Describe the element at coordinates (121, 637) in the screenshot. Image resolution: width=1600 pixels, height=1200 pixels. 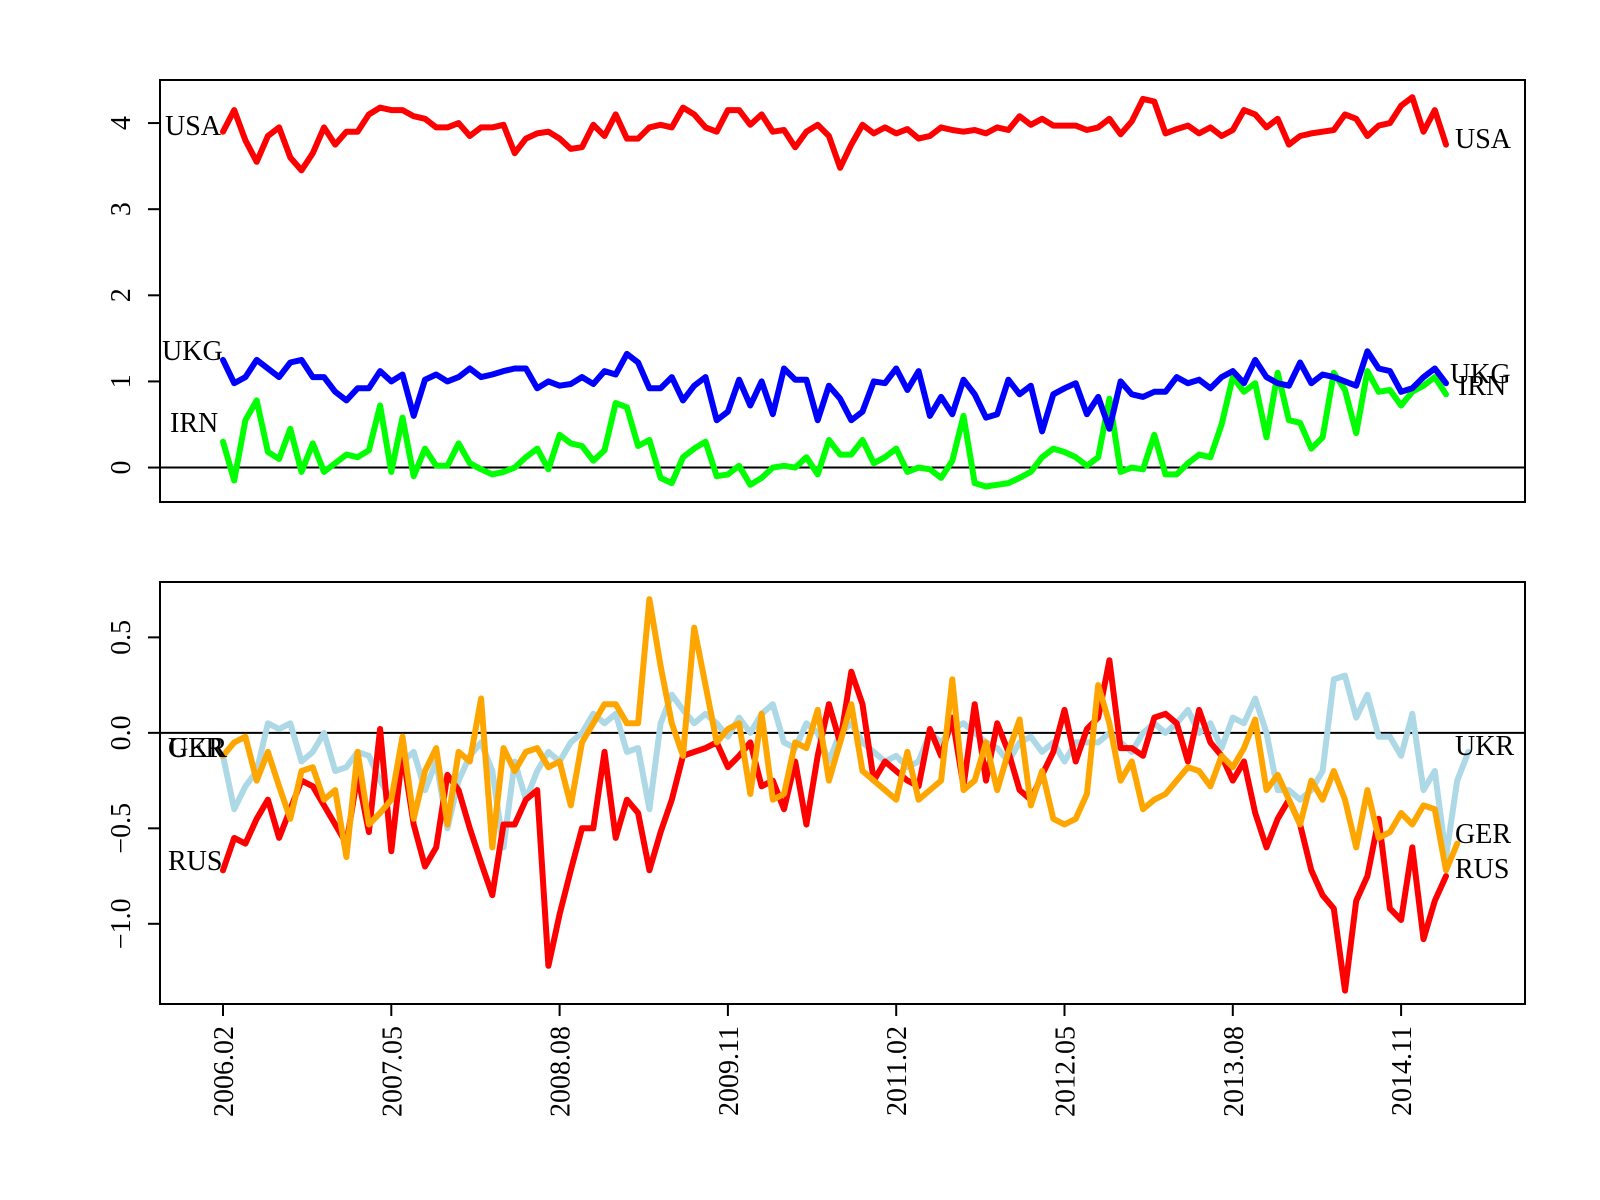
I see `bottom-ytick-label-3: 0.5` at that location.